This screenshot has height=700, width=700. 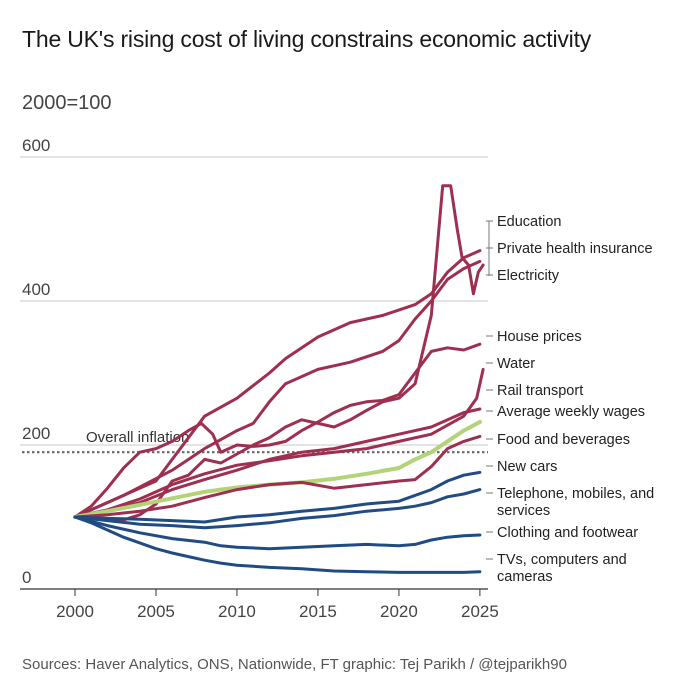 What do you see at coordinates (540, 391) in the screenshot?
I see `series-label-rail-transport: Rail transport` at bounding box center [540, 391].